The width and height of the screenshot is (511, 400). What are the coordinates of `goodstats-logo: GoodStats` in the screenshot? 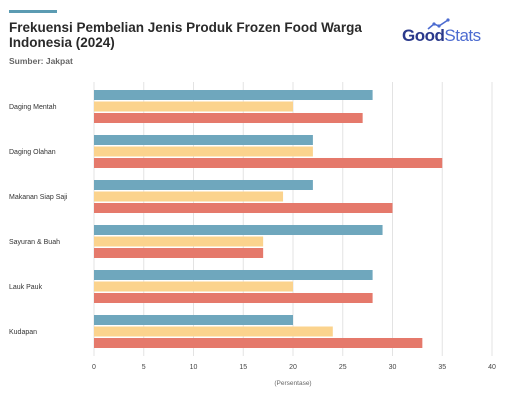 It's located at (441, 34).